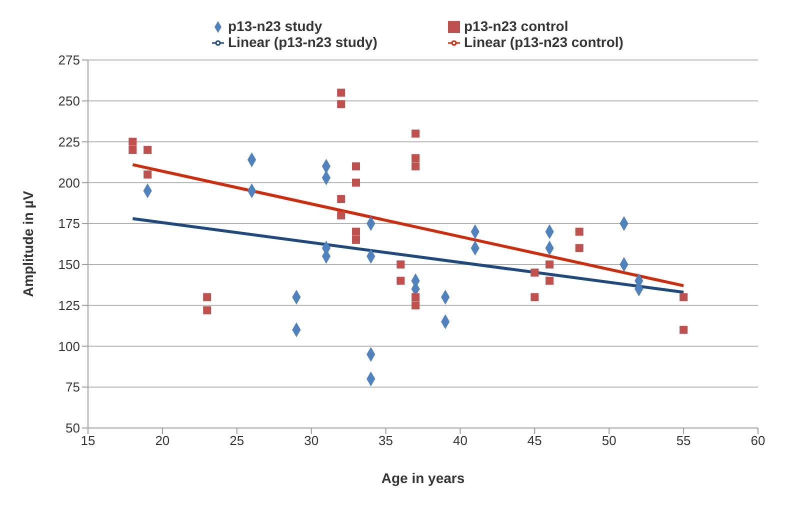 The image size is (790, 514). Describe the element at coordinates (69, 101) in the screenshot. I see `y-tick-label: 250` at that location.